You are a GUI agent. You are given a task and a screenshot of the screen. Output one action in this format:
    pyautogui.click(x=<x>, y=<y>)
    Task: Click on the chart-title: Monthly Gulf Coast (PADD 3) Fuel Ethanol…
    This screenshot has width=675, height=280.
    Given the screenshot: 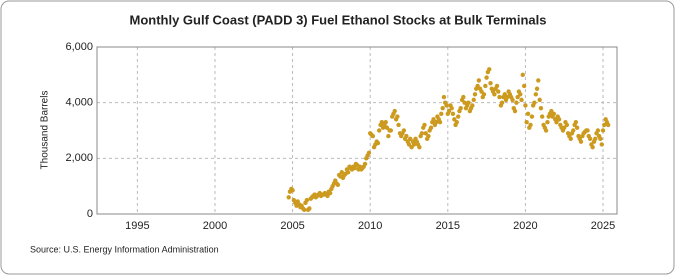 What is the action you would take?
    pyautogui.click(x=337, y=19)
    